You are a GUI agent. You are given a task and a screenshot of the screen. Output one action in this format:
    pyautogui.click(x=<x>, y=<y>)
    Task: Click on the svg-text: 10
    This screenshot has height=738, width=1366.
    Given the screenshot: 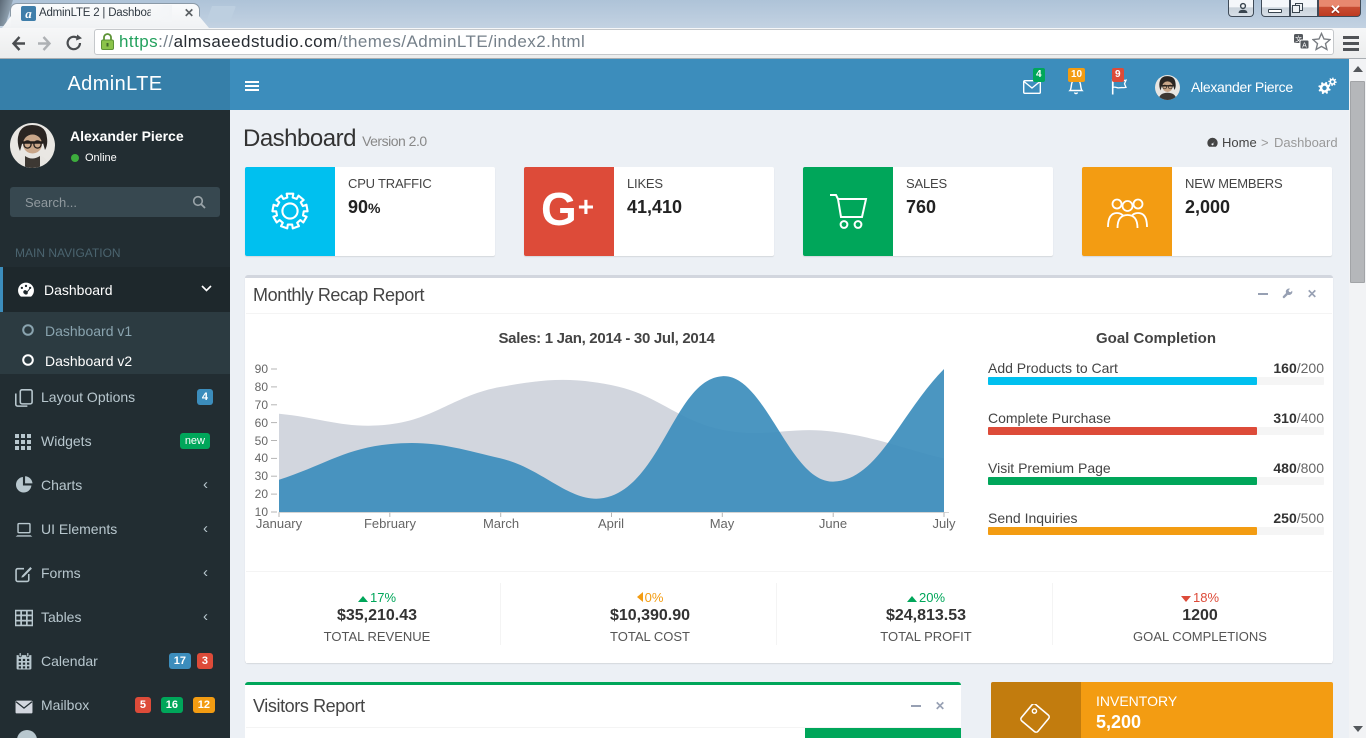 What is the action you would take?
    pyautogui.click(x=262, y=512)
    